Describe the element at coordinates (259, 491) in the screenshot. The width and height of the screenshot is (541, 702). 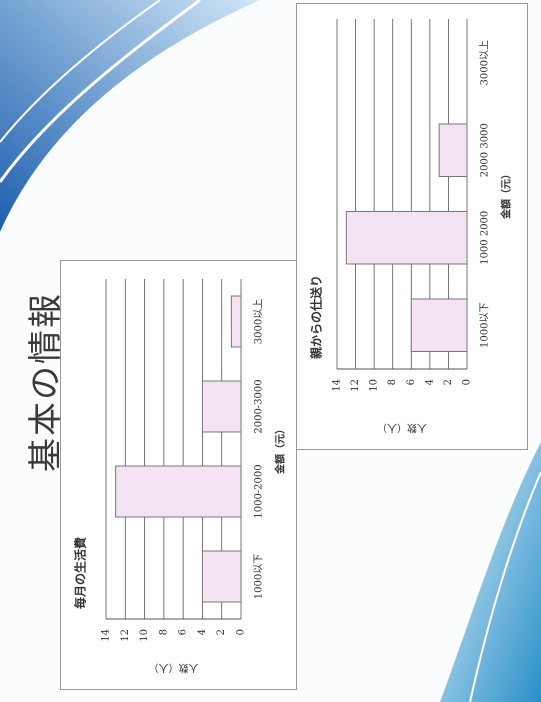
I see `x-tick-label: 1000-2000` at that location.